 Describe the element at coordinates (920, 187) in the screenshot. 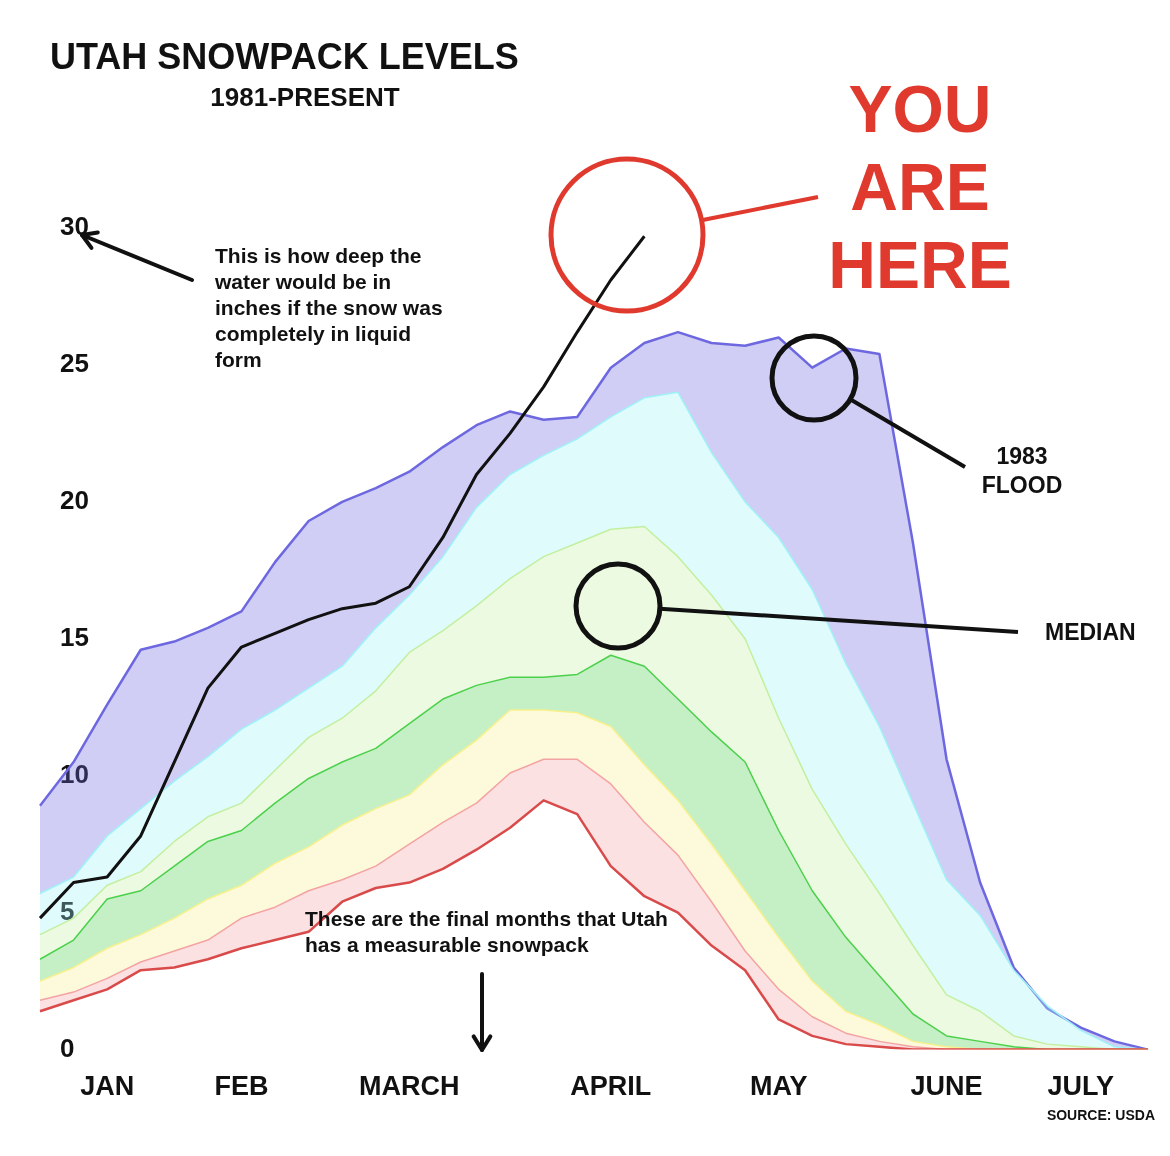

I see `annotation: YOU ARE HERE` at that location.